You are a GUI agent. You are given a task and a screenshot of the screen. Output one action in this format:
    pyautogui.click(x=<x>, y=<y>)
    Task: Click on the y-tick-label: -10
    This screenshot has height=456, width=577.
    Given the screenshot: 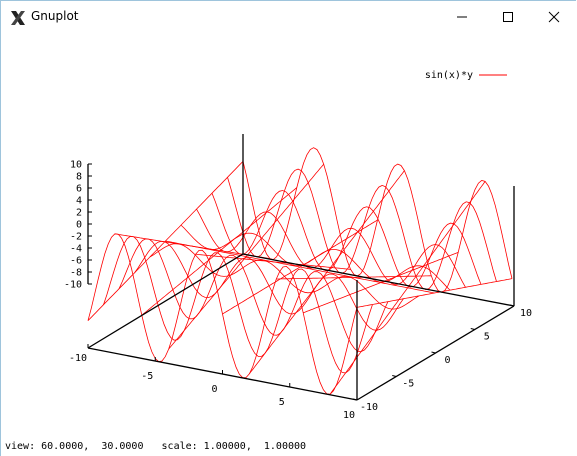 What is the action you would take?
    pyautogui.click(x=369, y=407)
    